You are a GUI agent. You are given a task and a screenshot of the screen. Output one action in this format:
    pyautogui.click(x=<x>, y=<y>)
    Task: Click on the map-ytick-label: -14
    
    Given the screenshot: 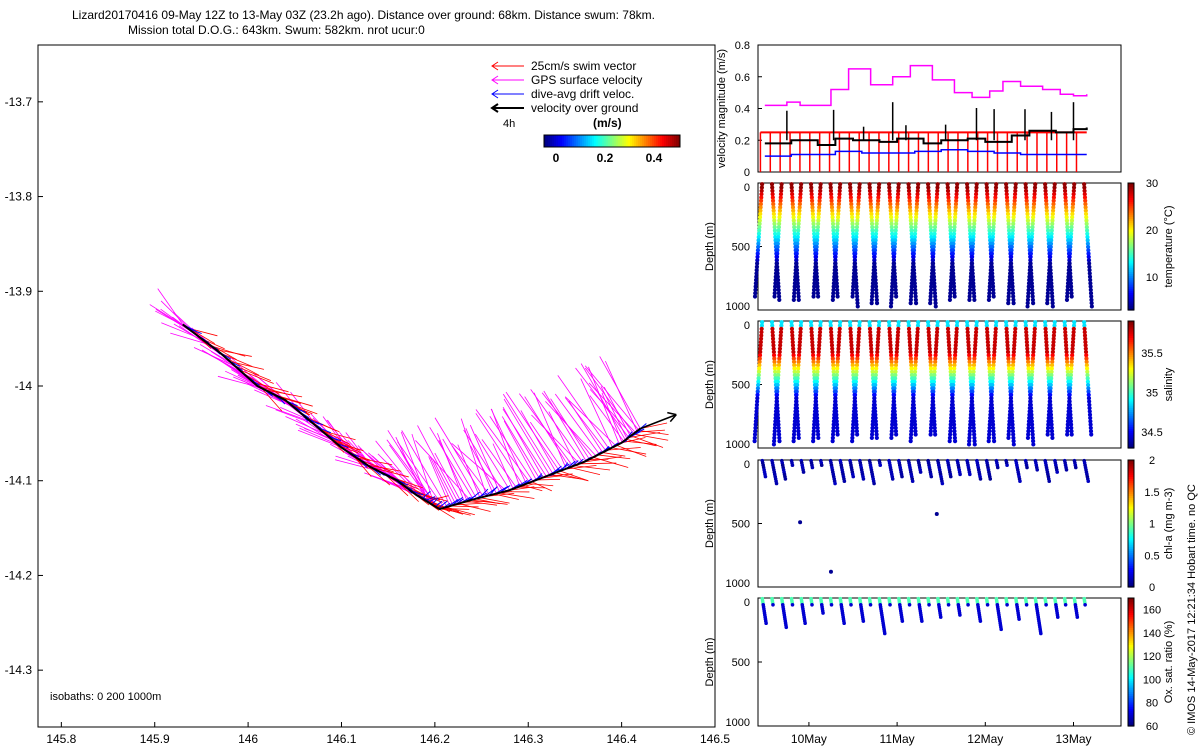 What is the action you would take?
    pyautogui.click(x=24, y=386)
    